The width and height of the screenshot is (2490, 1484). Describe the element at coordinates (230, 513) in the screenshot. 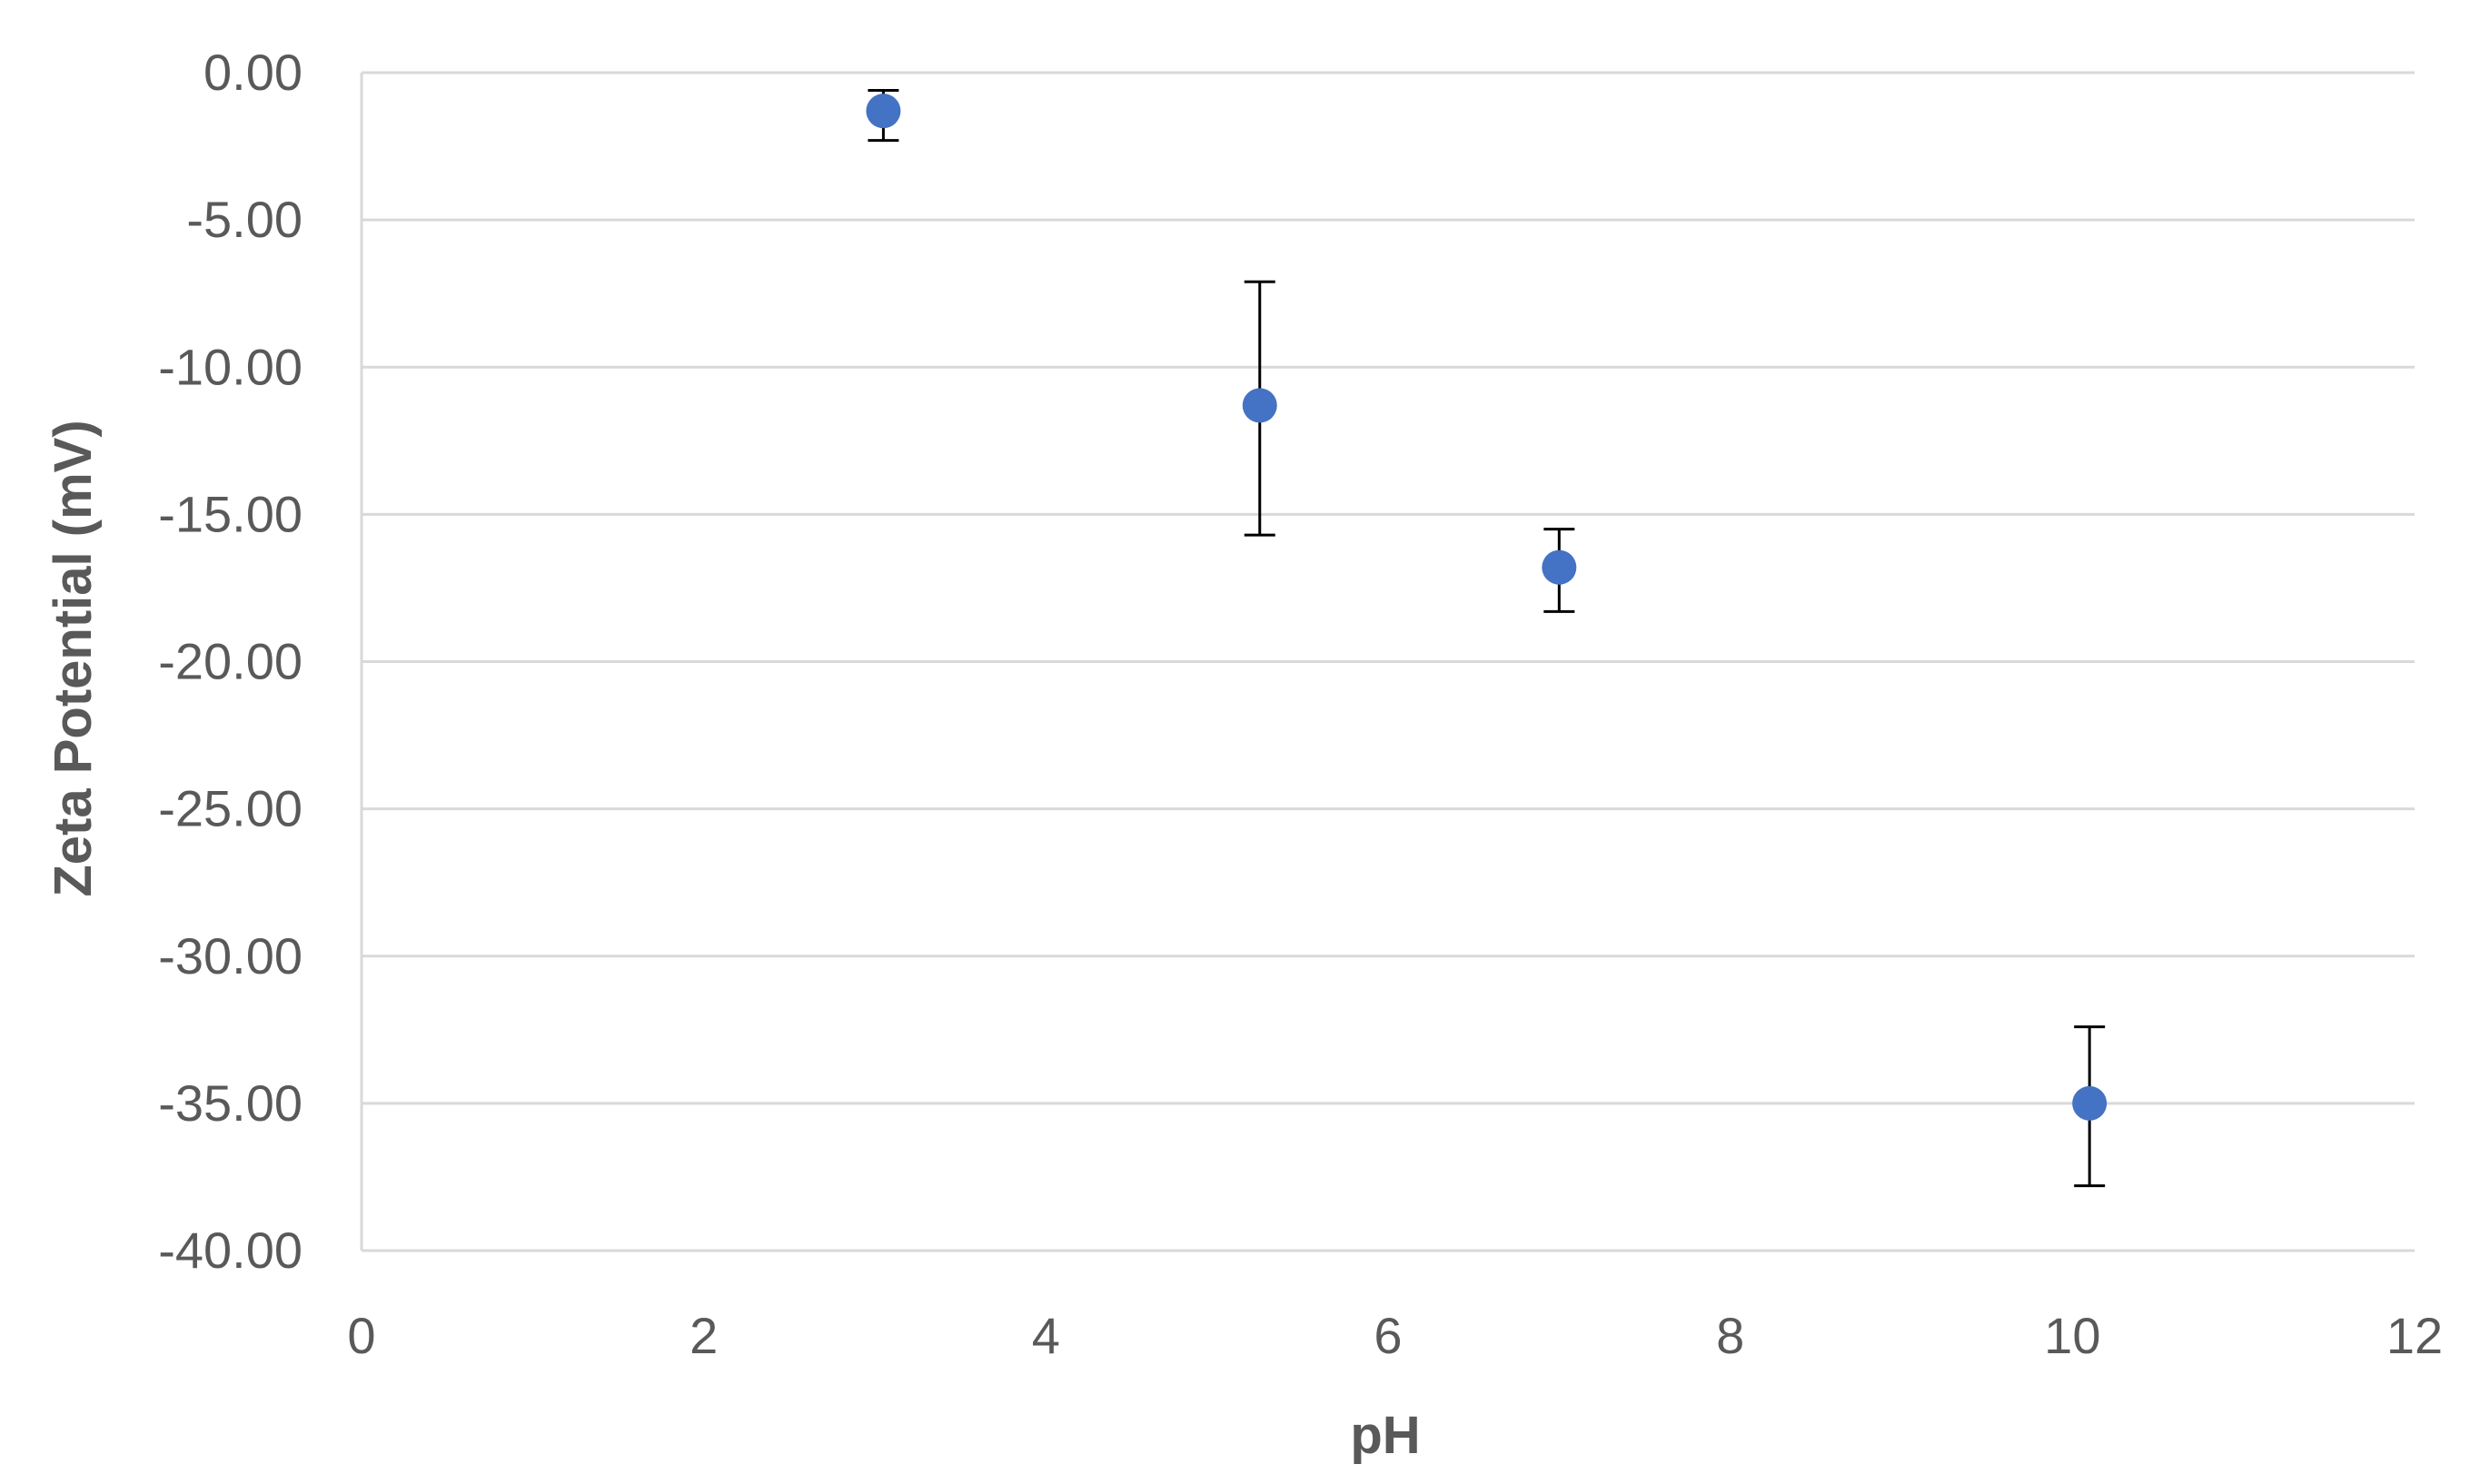

I see `y-tick-label: -15.00` at that location.